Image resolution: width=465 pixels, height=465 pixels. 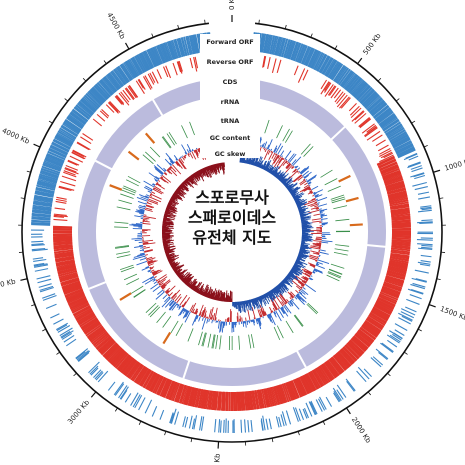 What do you see at coordinates (24, 279) in the screenshot?
I see `major-tick` at bounding box center [24, 279].